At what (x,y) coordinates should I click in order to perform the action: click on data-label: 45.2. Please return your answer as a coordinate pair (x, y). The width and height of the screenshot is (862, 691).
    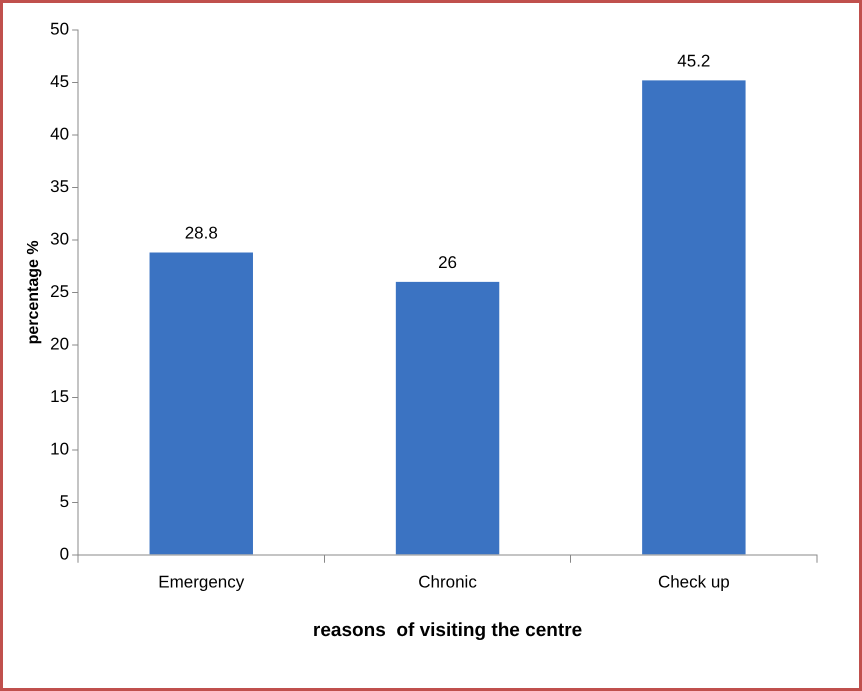
    Looking at the image, I should click on (693, 61).